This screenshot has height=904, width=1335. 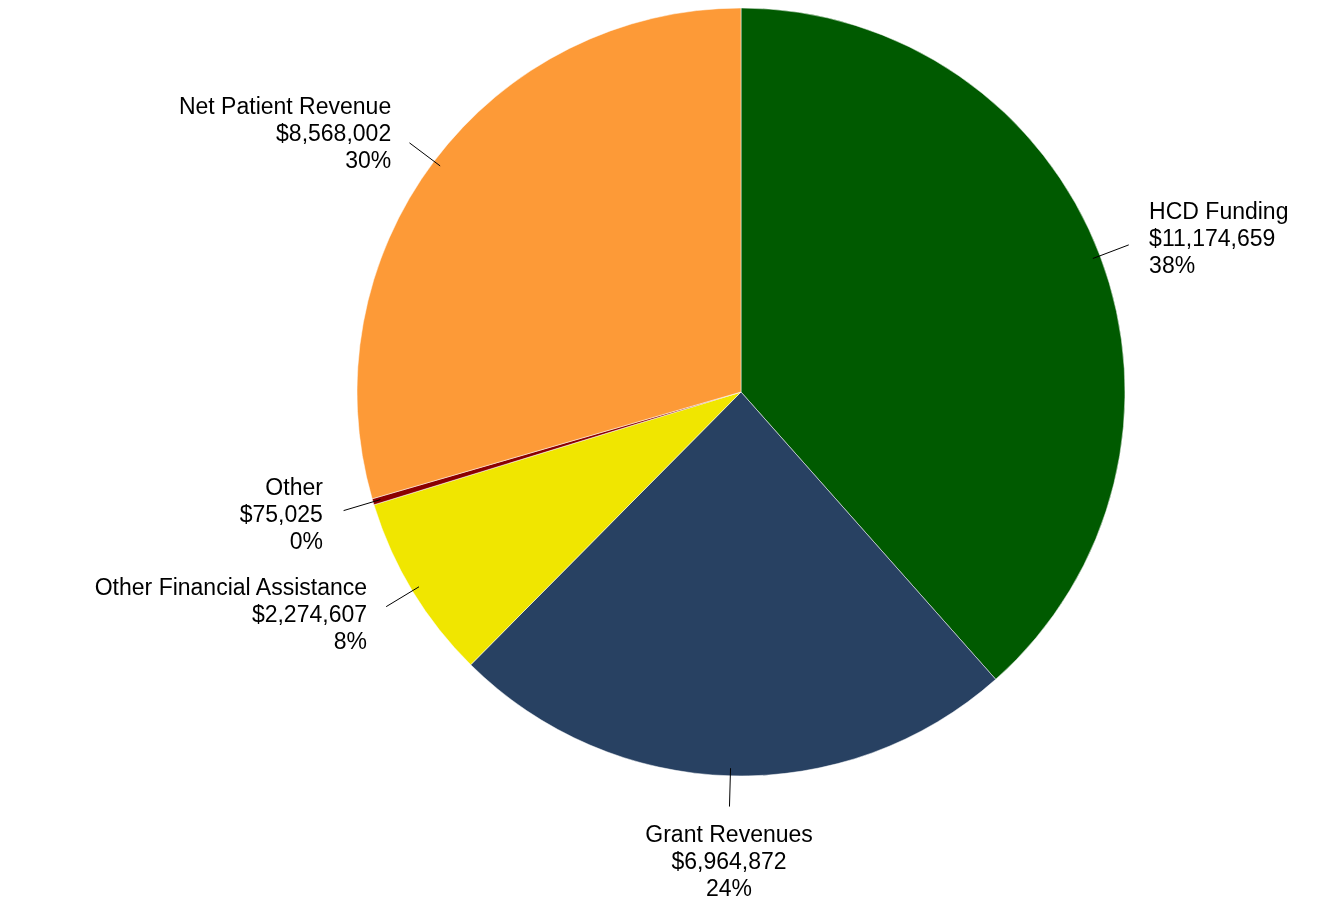 I want to click on data-label: $6,964,872 24%, so click(x=729, y=875).